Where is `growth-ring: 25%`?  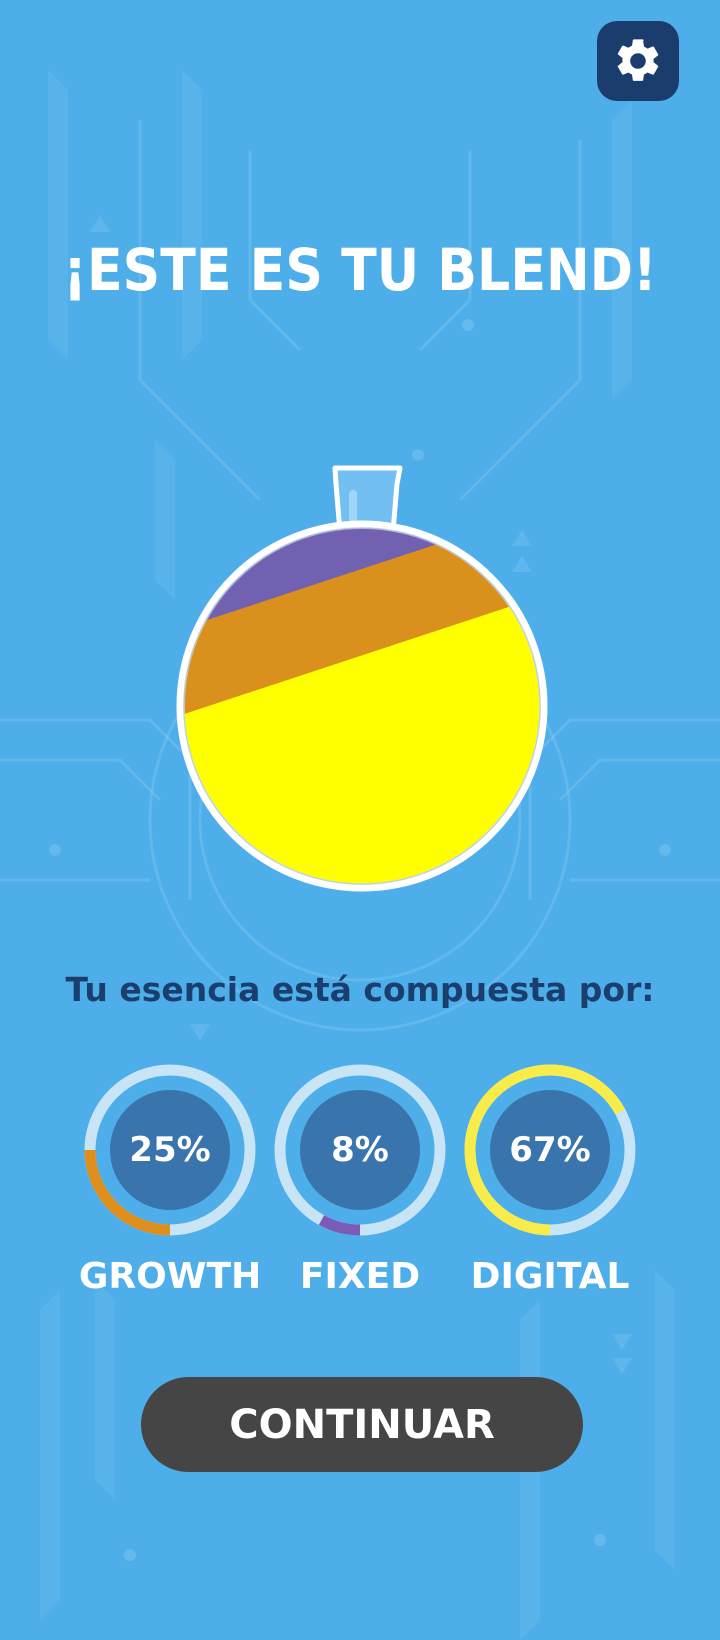 growth-ring: 25% is located at coordinates (170, 1150).